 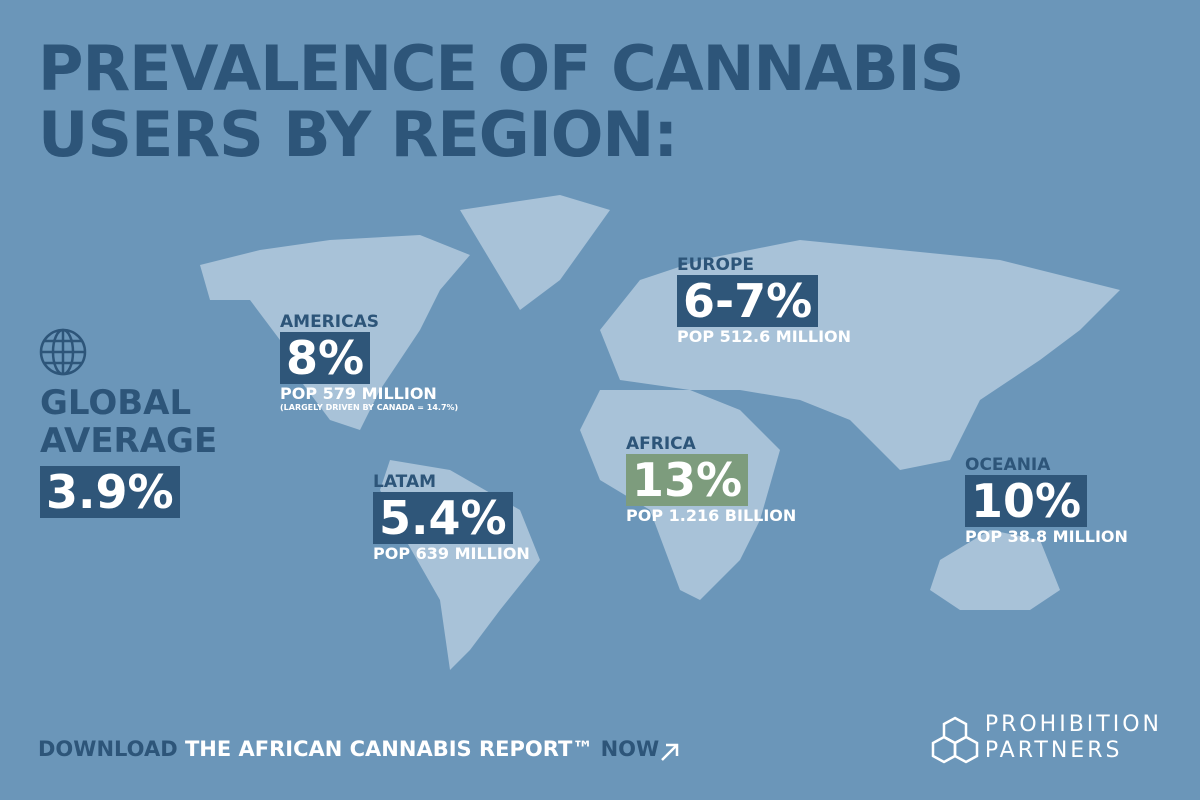 What do you see at coordinates (116, 403) in the screenshot?
I see `global-label-line: GLOBAL` at bounding box center [116, 403].